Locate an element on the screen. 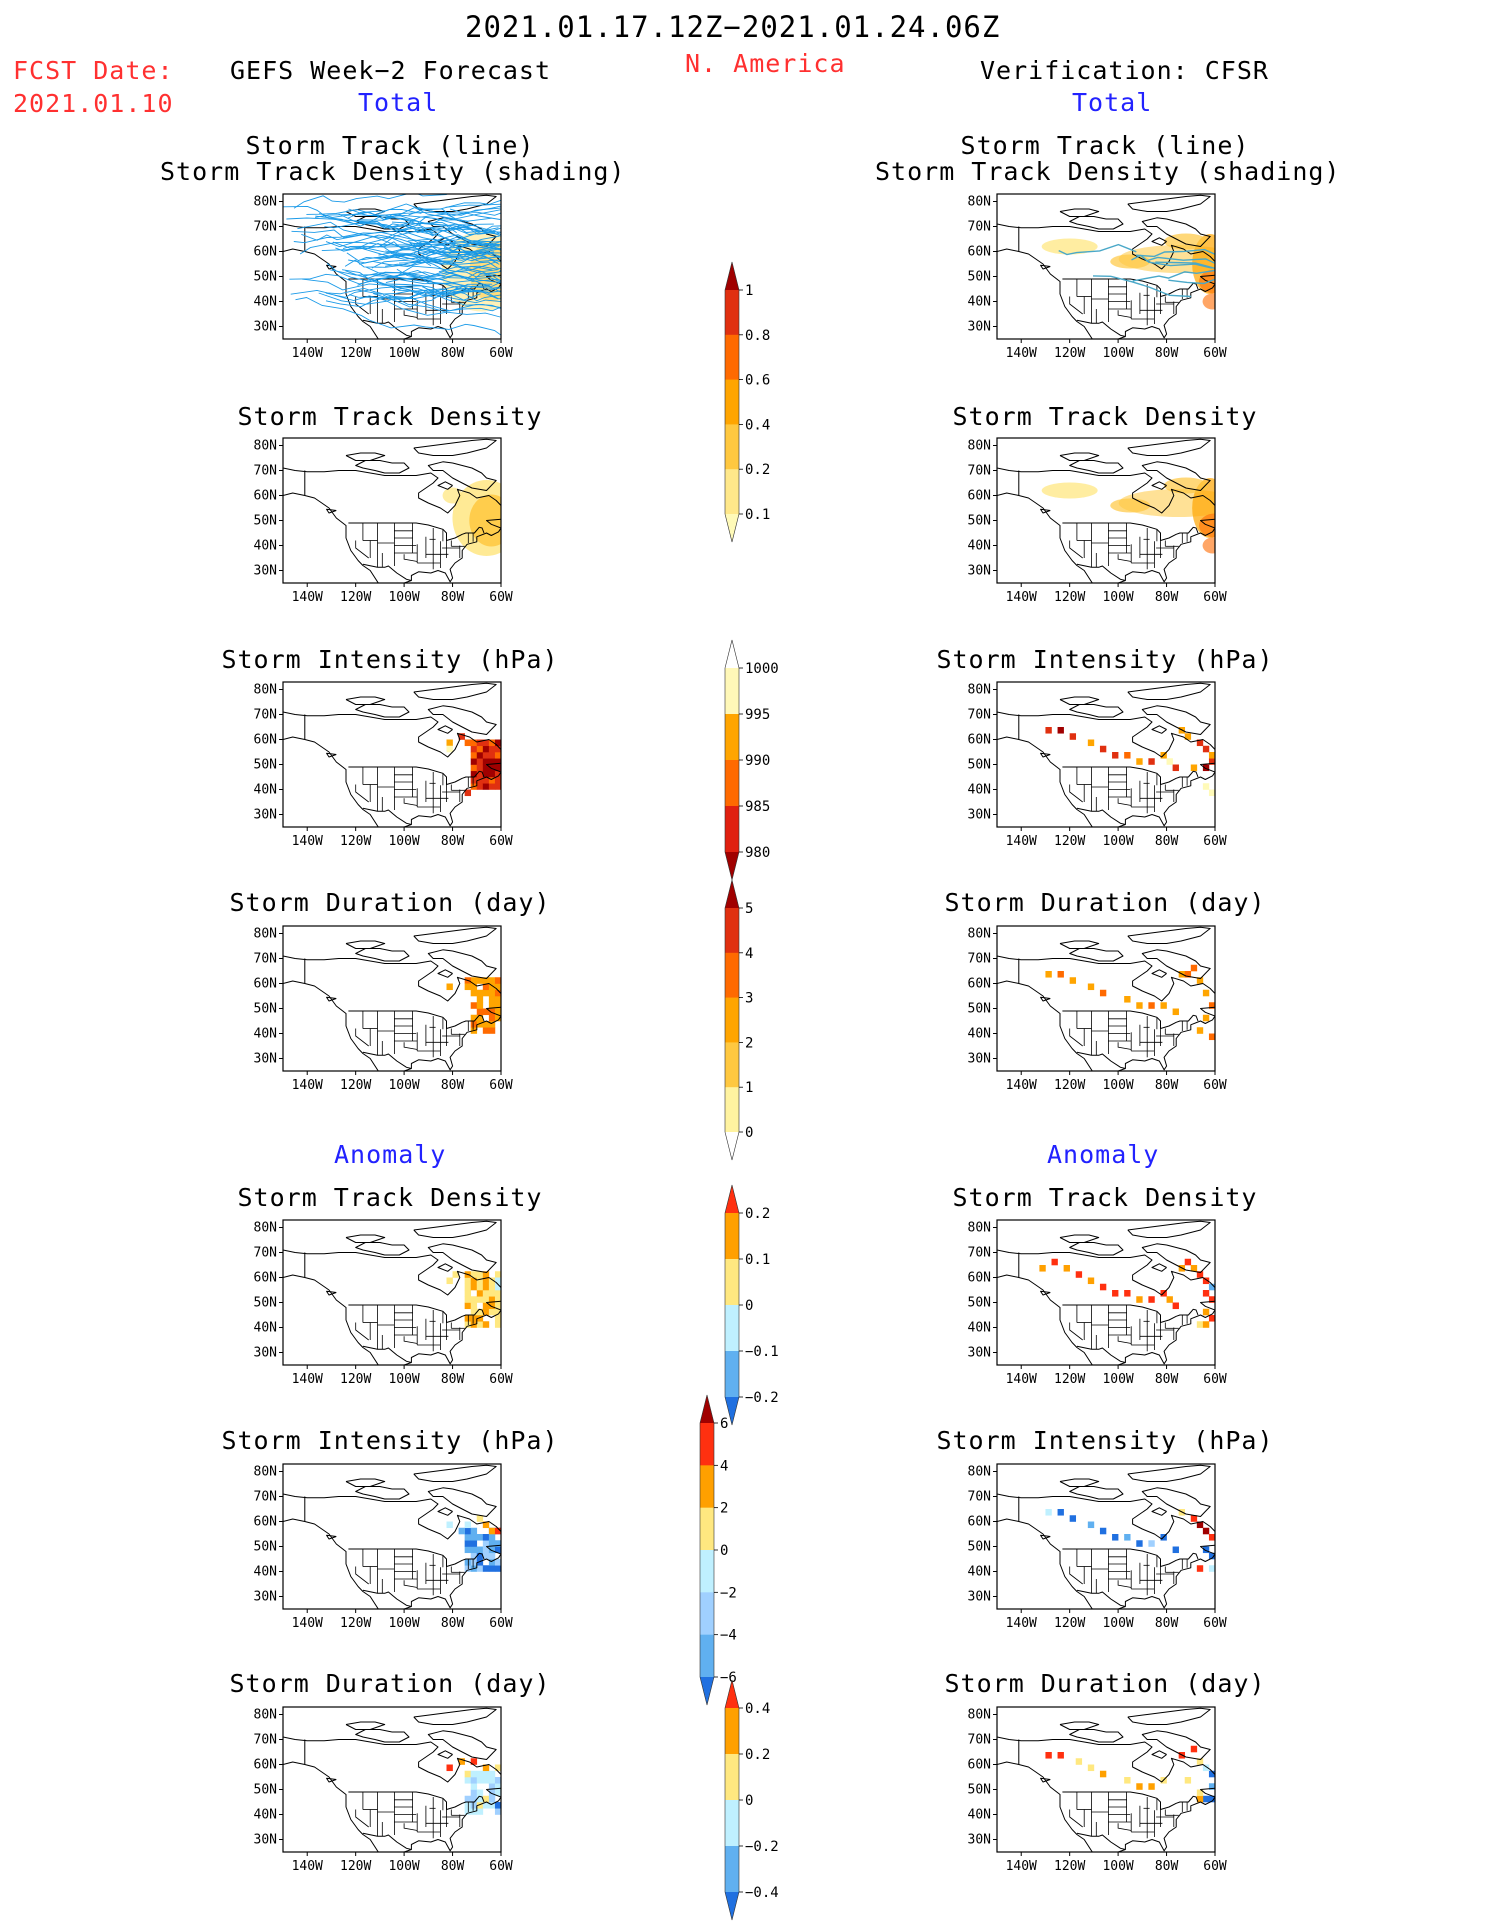 Image resolution: width=1487 pixels, height=1925 pixels. lat-label: 50N is located at coordinates (979, 521).